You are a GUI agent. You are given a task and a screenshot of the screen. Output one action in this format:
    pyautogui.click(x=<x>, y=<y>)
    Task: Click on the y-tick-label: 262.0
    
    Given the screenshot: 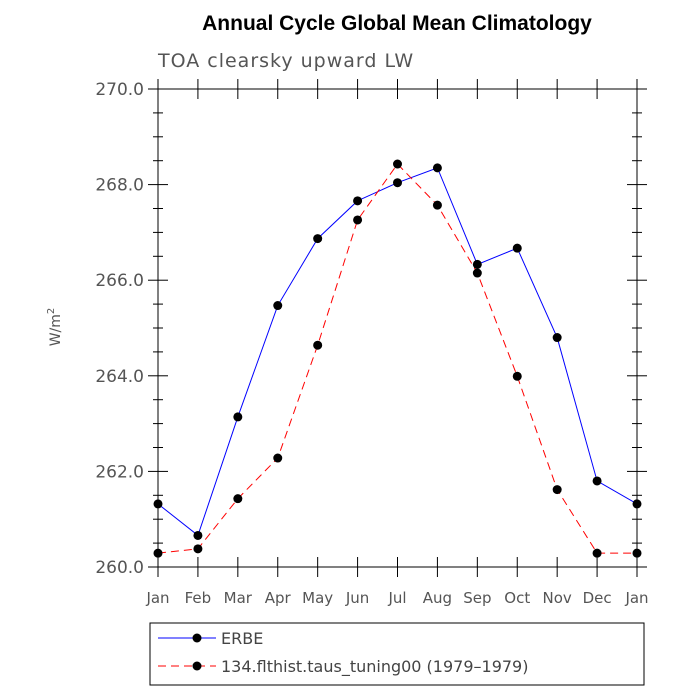 What is the action you would take?
    pyautogui.click(x=119, y=472)
    